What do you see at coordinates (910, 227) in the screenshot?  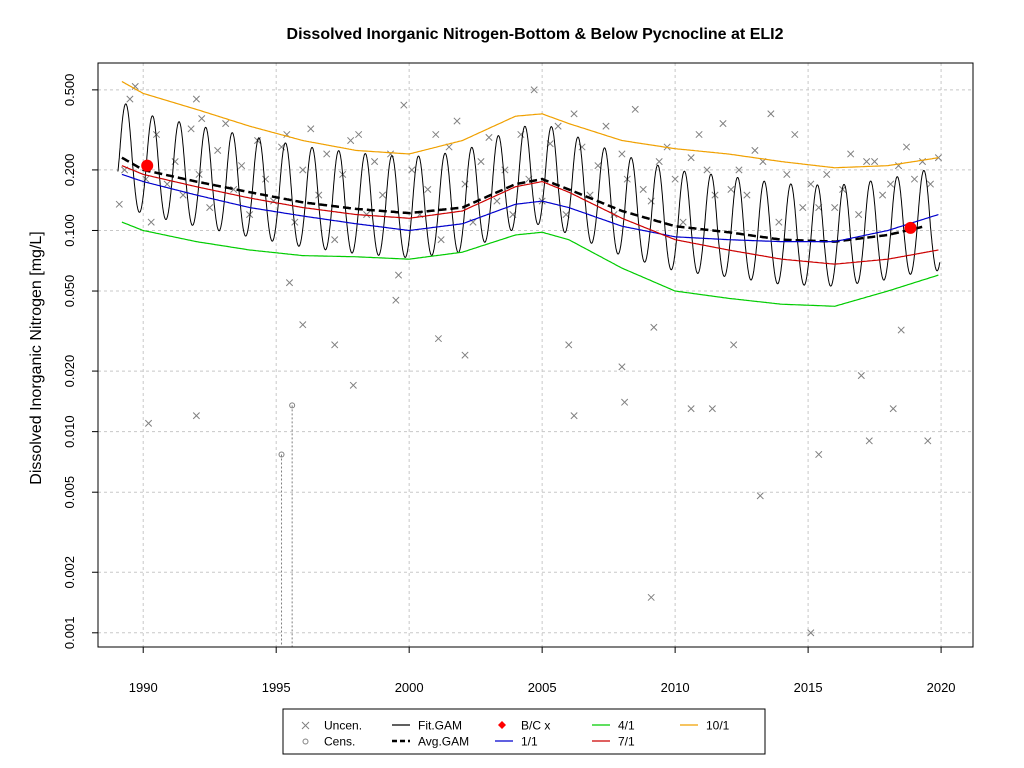 I see `bc-point` at bounding box center [910, 227].